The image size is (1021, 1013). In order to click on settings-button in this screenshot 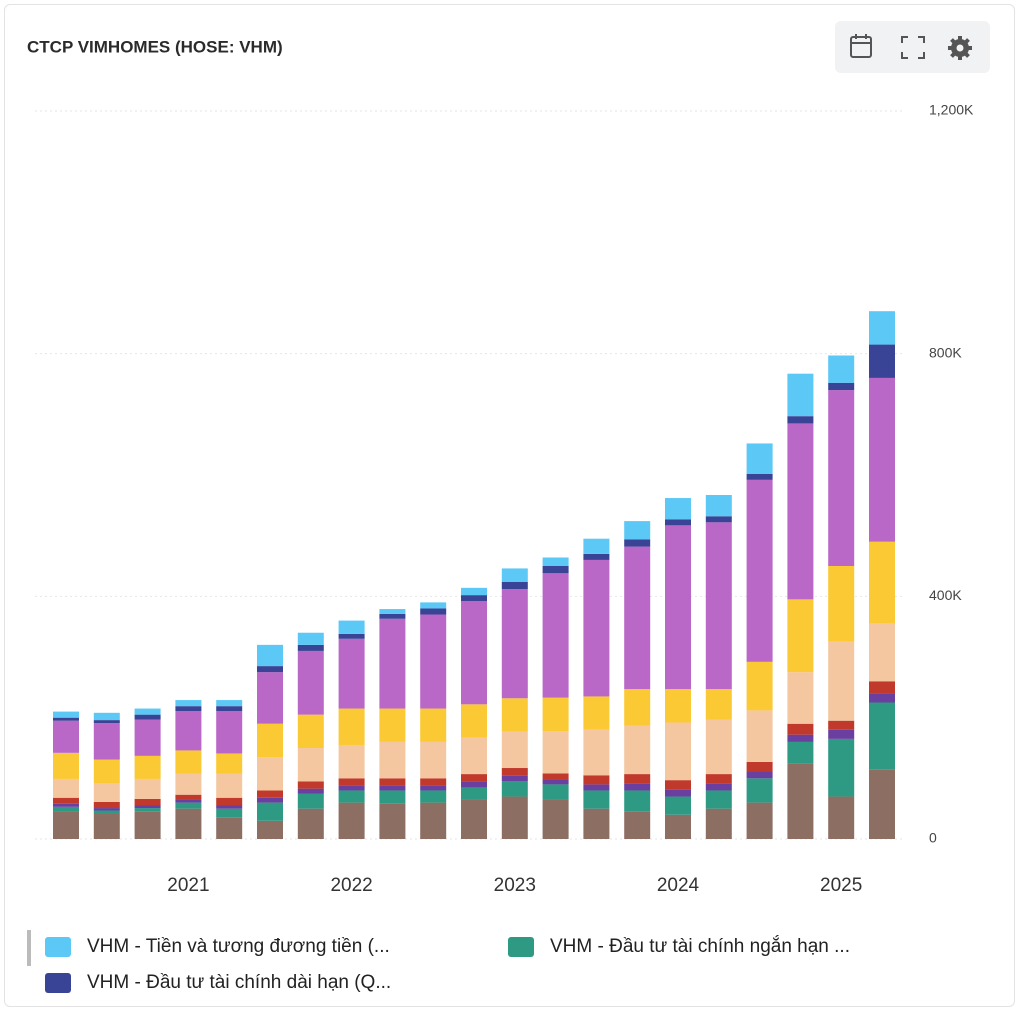, I will do `click(960, 48)`.